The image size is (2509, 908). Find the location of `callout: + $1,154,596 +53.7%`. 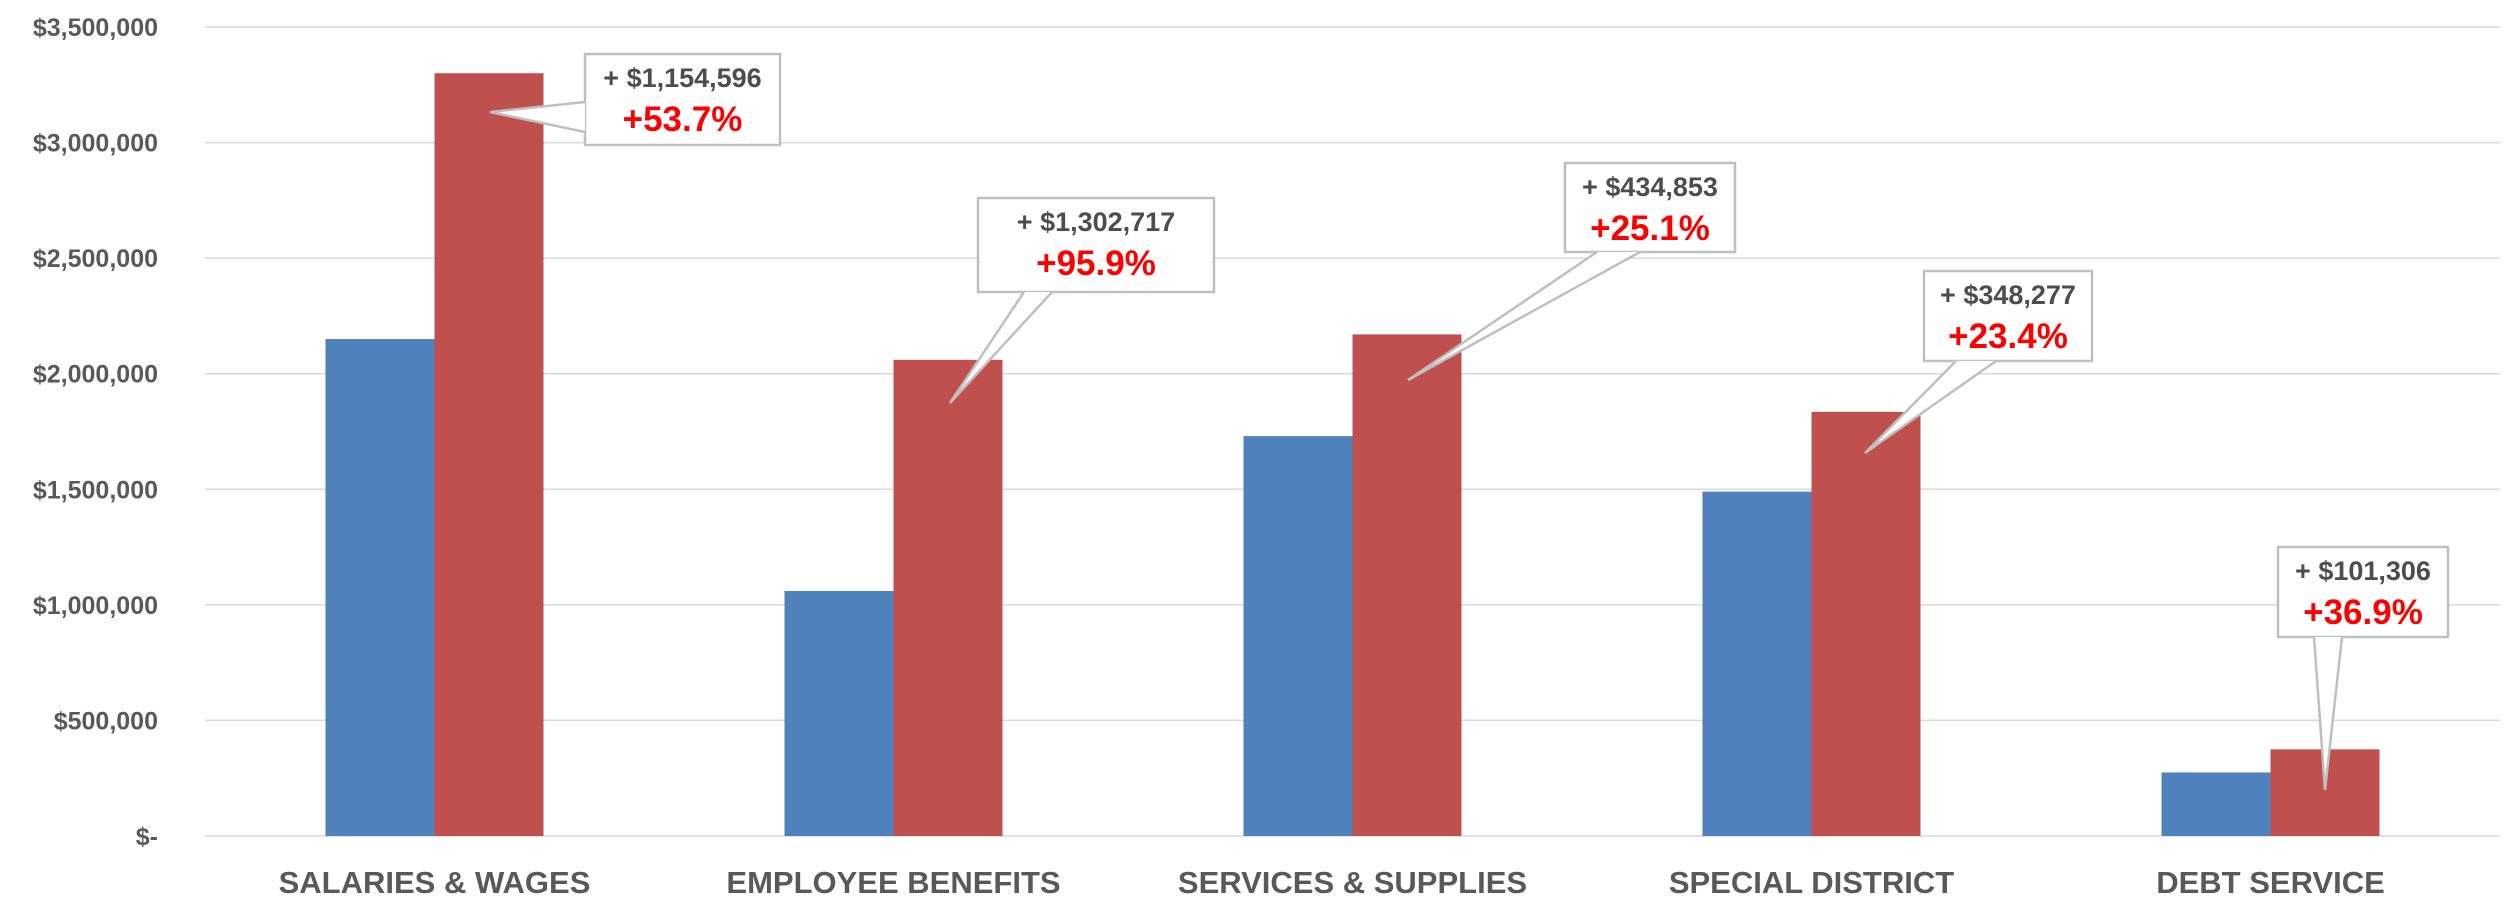

callout: + $1,154,596 +53.7% is located at coordinates (635, 99).